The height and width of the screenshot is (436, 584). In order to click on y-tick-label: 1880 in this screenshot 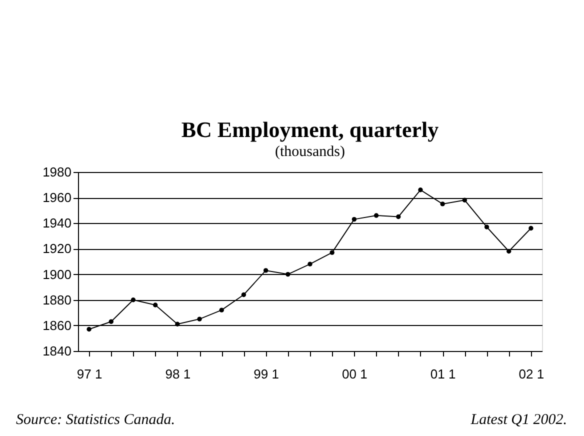, I will do `click(57, 300)`.